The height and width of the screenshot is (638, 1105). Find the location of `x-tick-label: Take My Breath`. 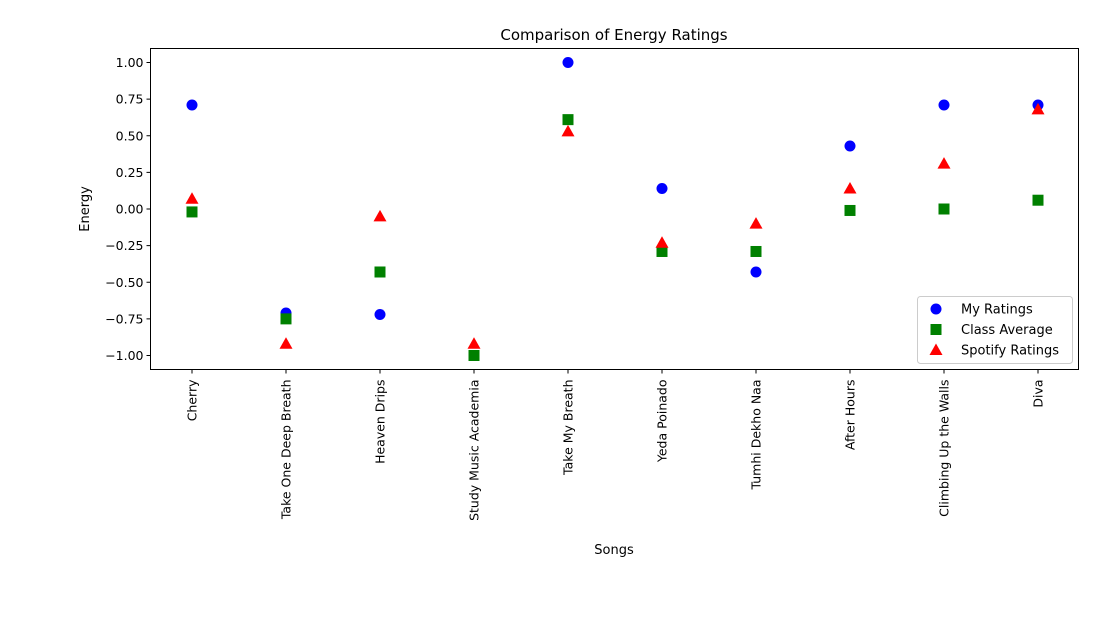

x-tick-label: Take My Breath is located at coordinates (568, 428).